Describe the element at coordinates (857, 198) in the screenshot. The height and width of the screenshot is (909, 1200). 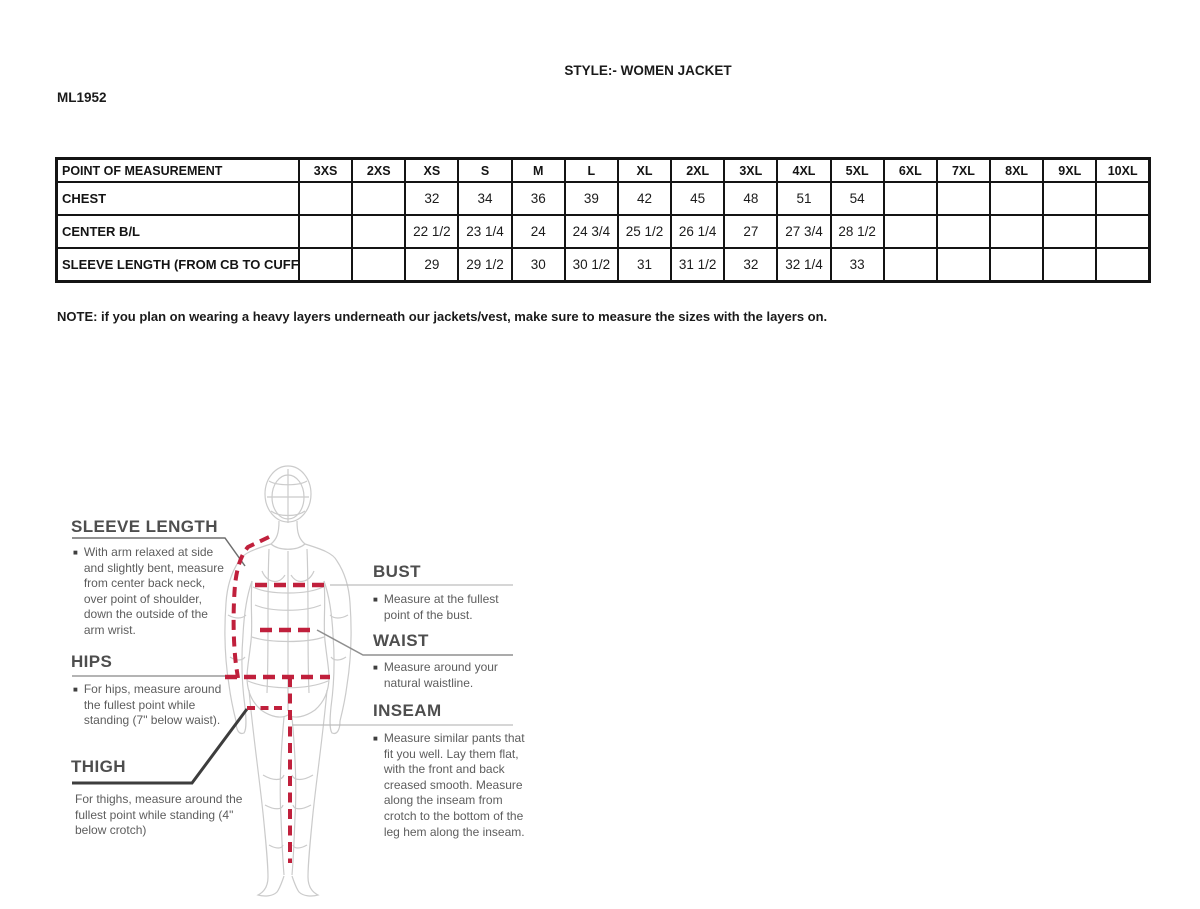
I see `measurement-cell: 54` at that location.